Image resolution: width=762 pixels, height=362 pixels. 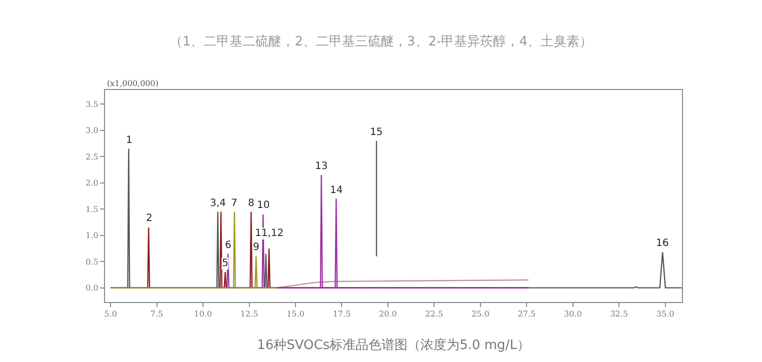 I want to click on annotation: 13, so click(x=321, y=166).